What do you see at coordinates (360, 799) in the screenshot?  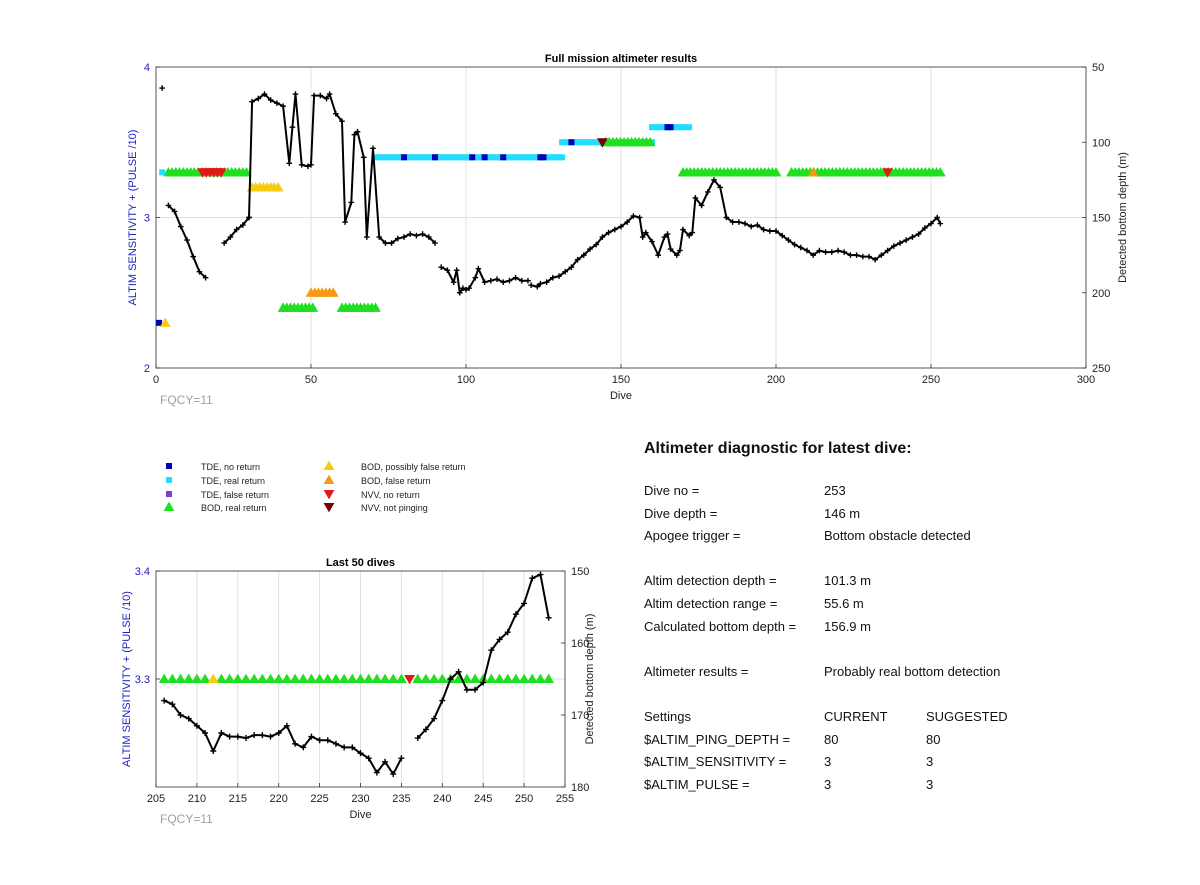 I see `x-tick-label: 230` at bounding box center [360, 799].